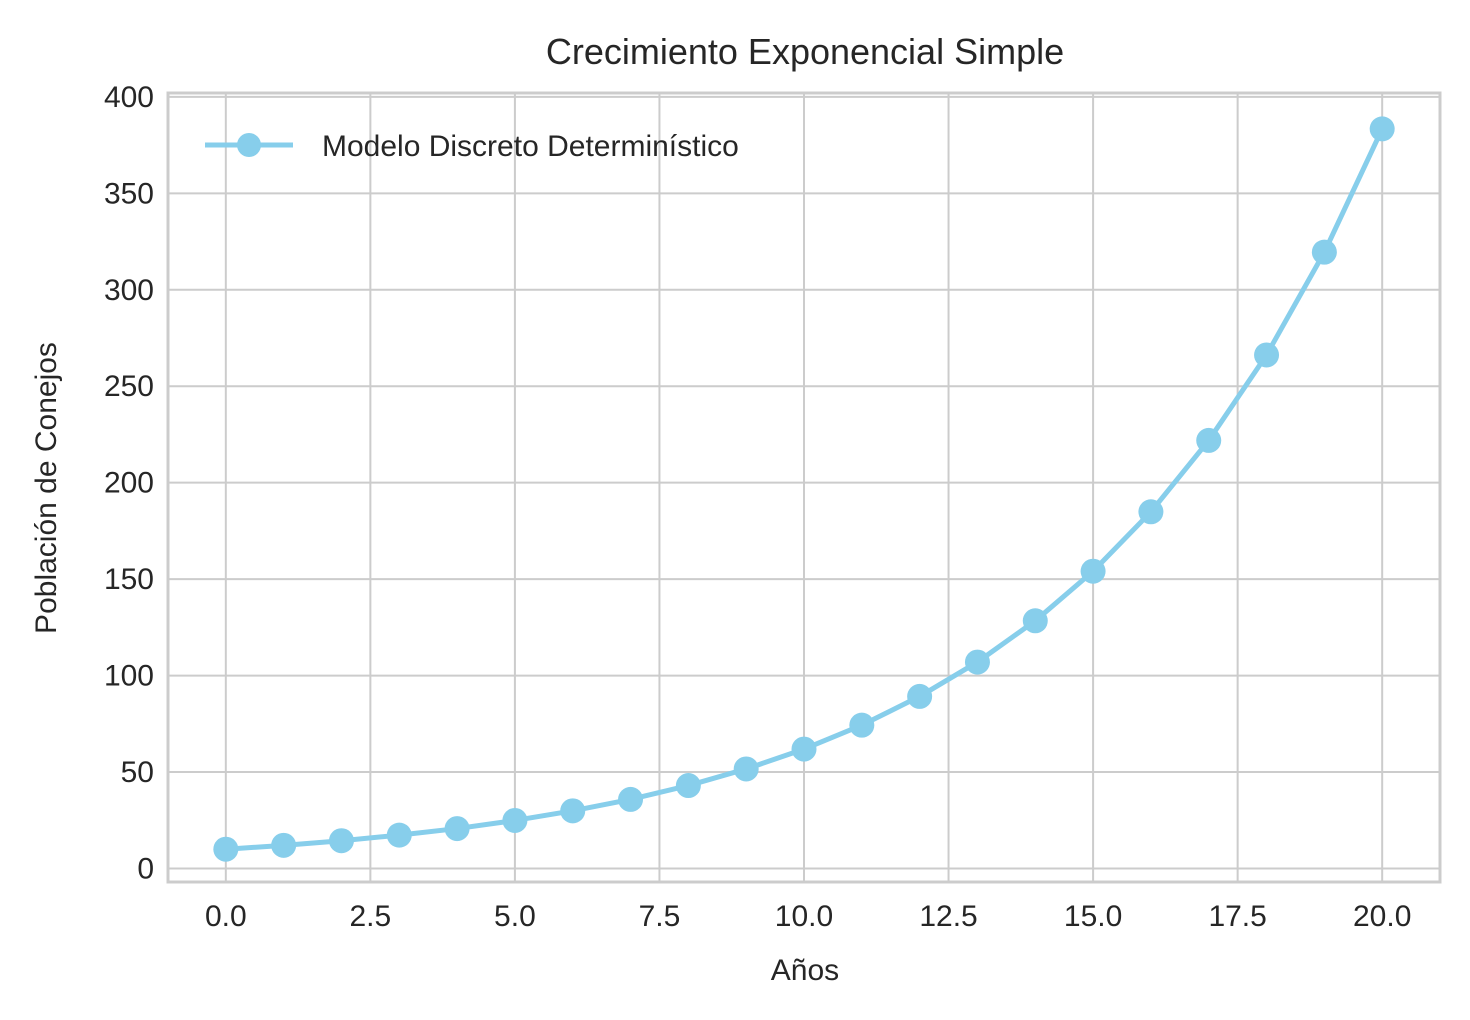 The height and width of the screenshot is (1020, 1470). Describe the element at coordinates (129, 579) in the screenshot. I see `y-tick-label: 150` at that location.